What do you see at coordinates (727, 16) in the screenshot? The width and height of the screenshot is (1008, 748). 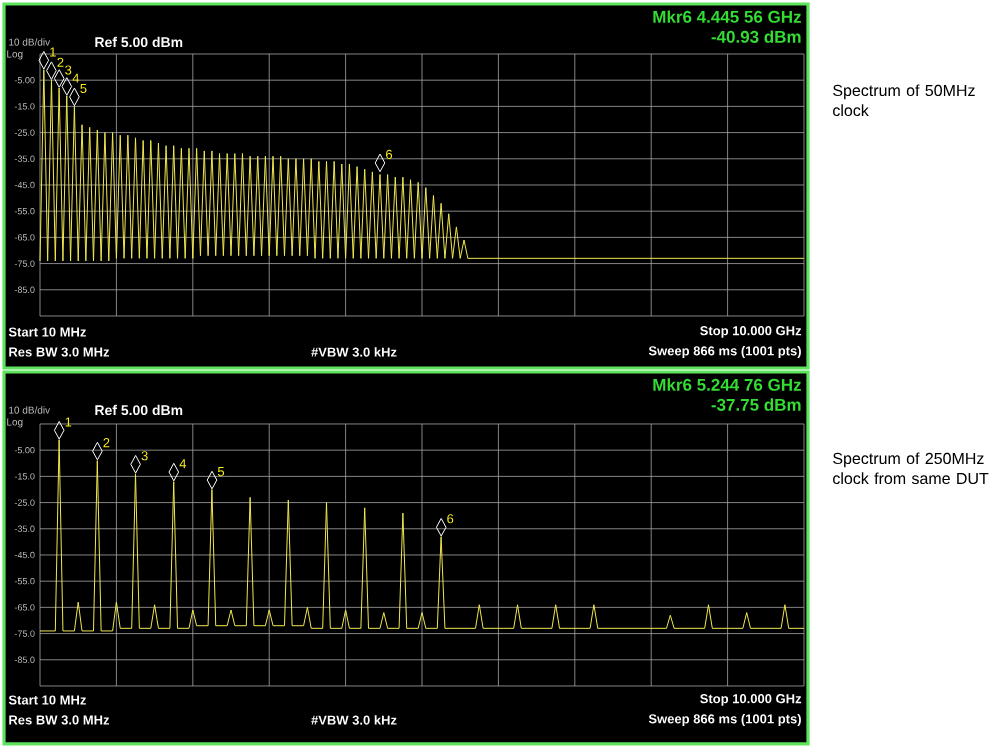 I see `text: Mkr6 4.445 56 GHz` at bounding box center [727, 16].